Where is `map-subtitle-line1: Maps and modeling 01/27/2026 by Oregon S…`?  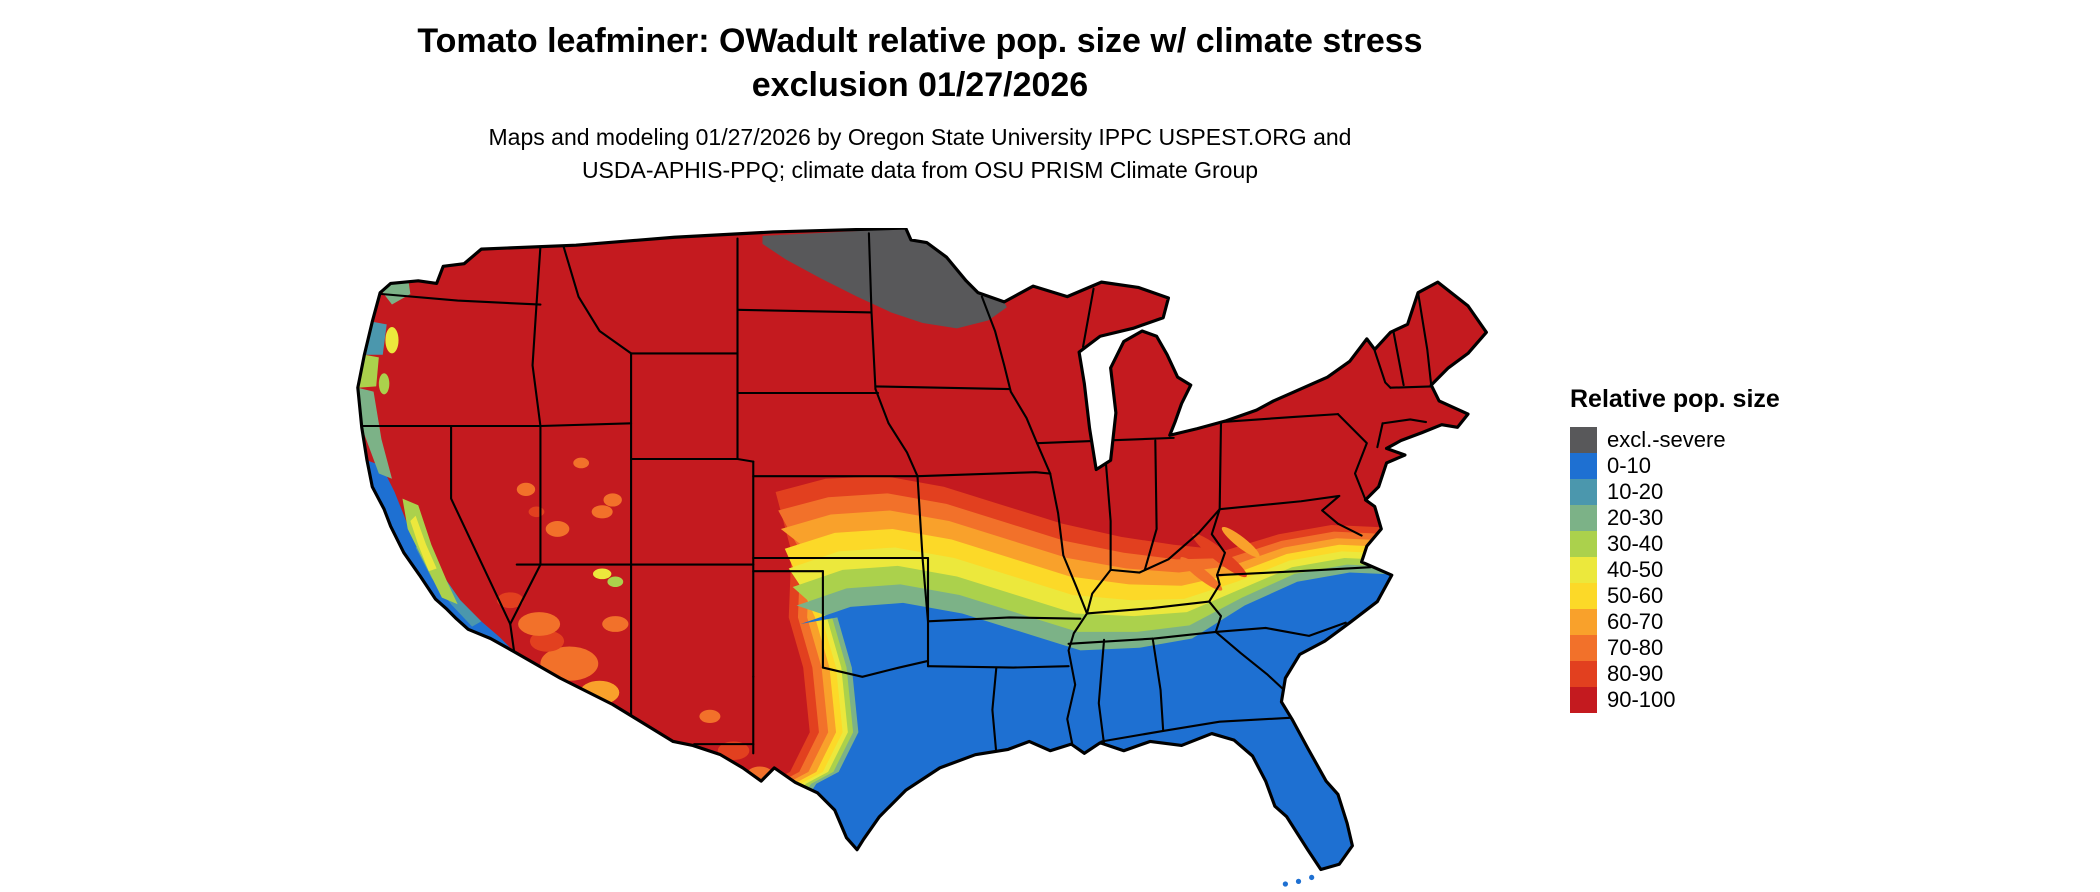
map-subtitle-line1: Maps and modeling 01/27/2026 by Oregon S… is located at coordinates (920, 137).